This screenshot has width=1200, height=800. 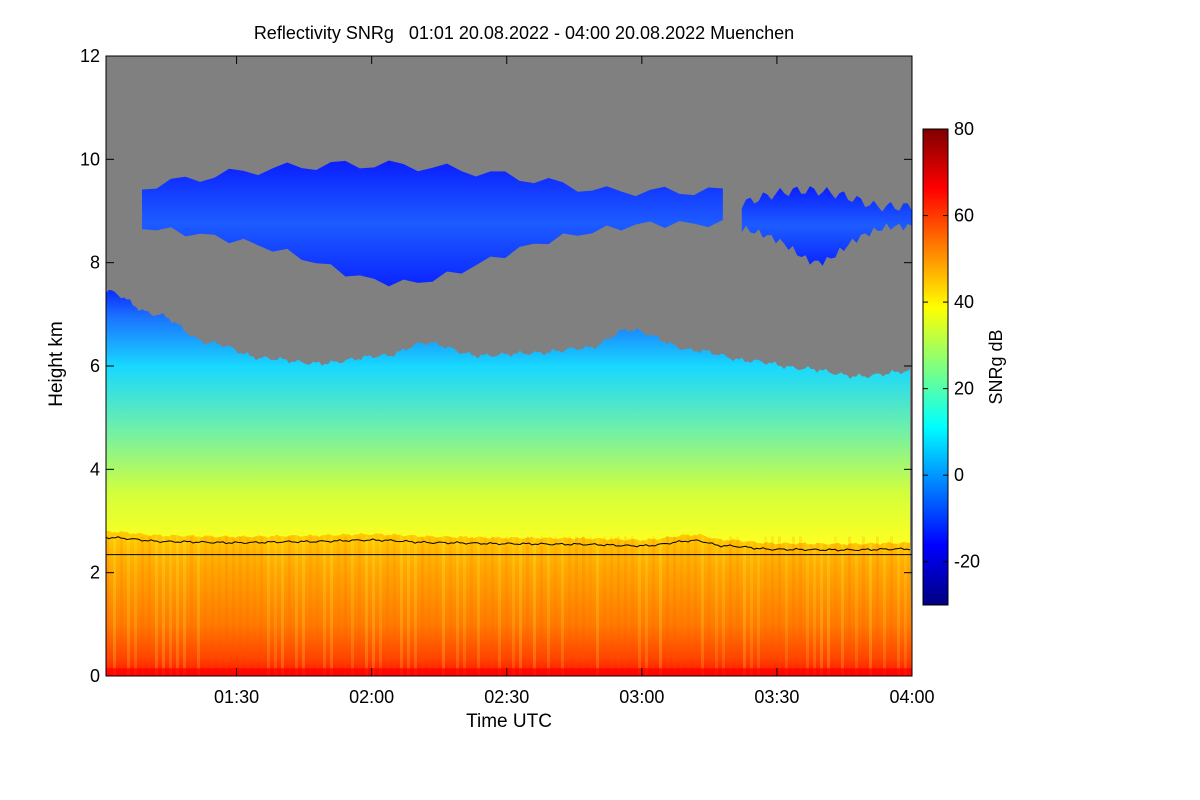 I want to click on boundary-layer-line, so click(x=508, y=544).